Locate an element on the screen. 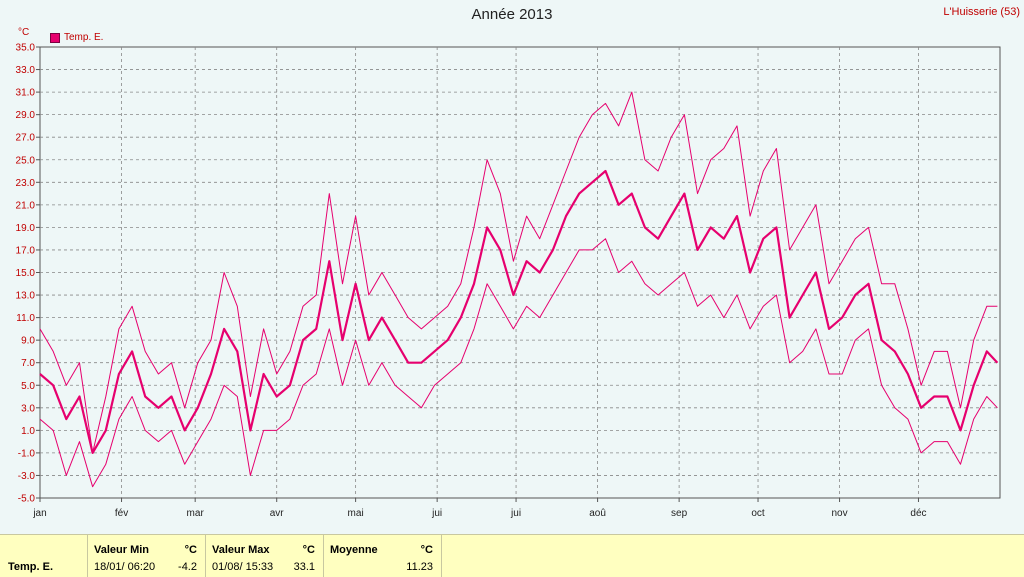 The height and width of the screenshot is (577, 1024). x-tick-label: jan is located at coordinates (39, 513).